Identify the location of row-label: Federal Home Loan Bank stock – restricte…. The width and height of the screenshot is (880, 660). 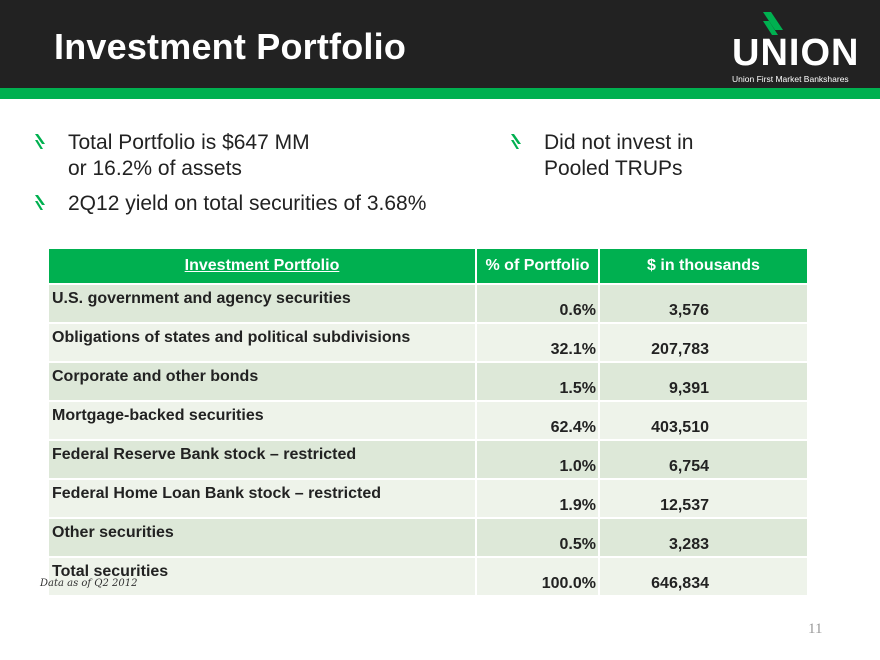
(263, 499).